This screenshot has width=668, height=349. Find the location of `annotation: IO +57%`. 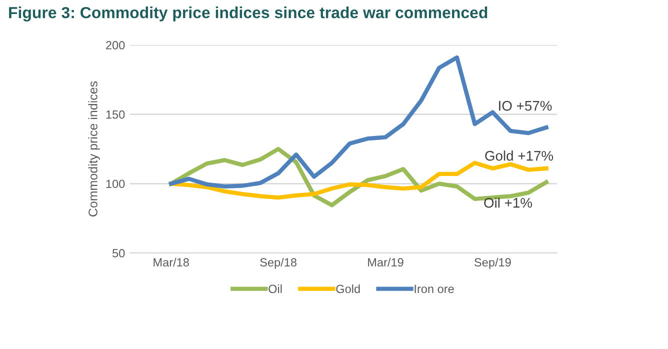

annotation: IO +57% is located at coordinates (525, 105).